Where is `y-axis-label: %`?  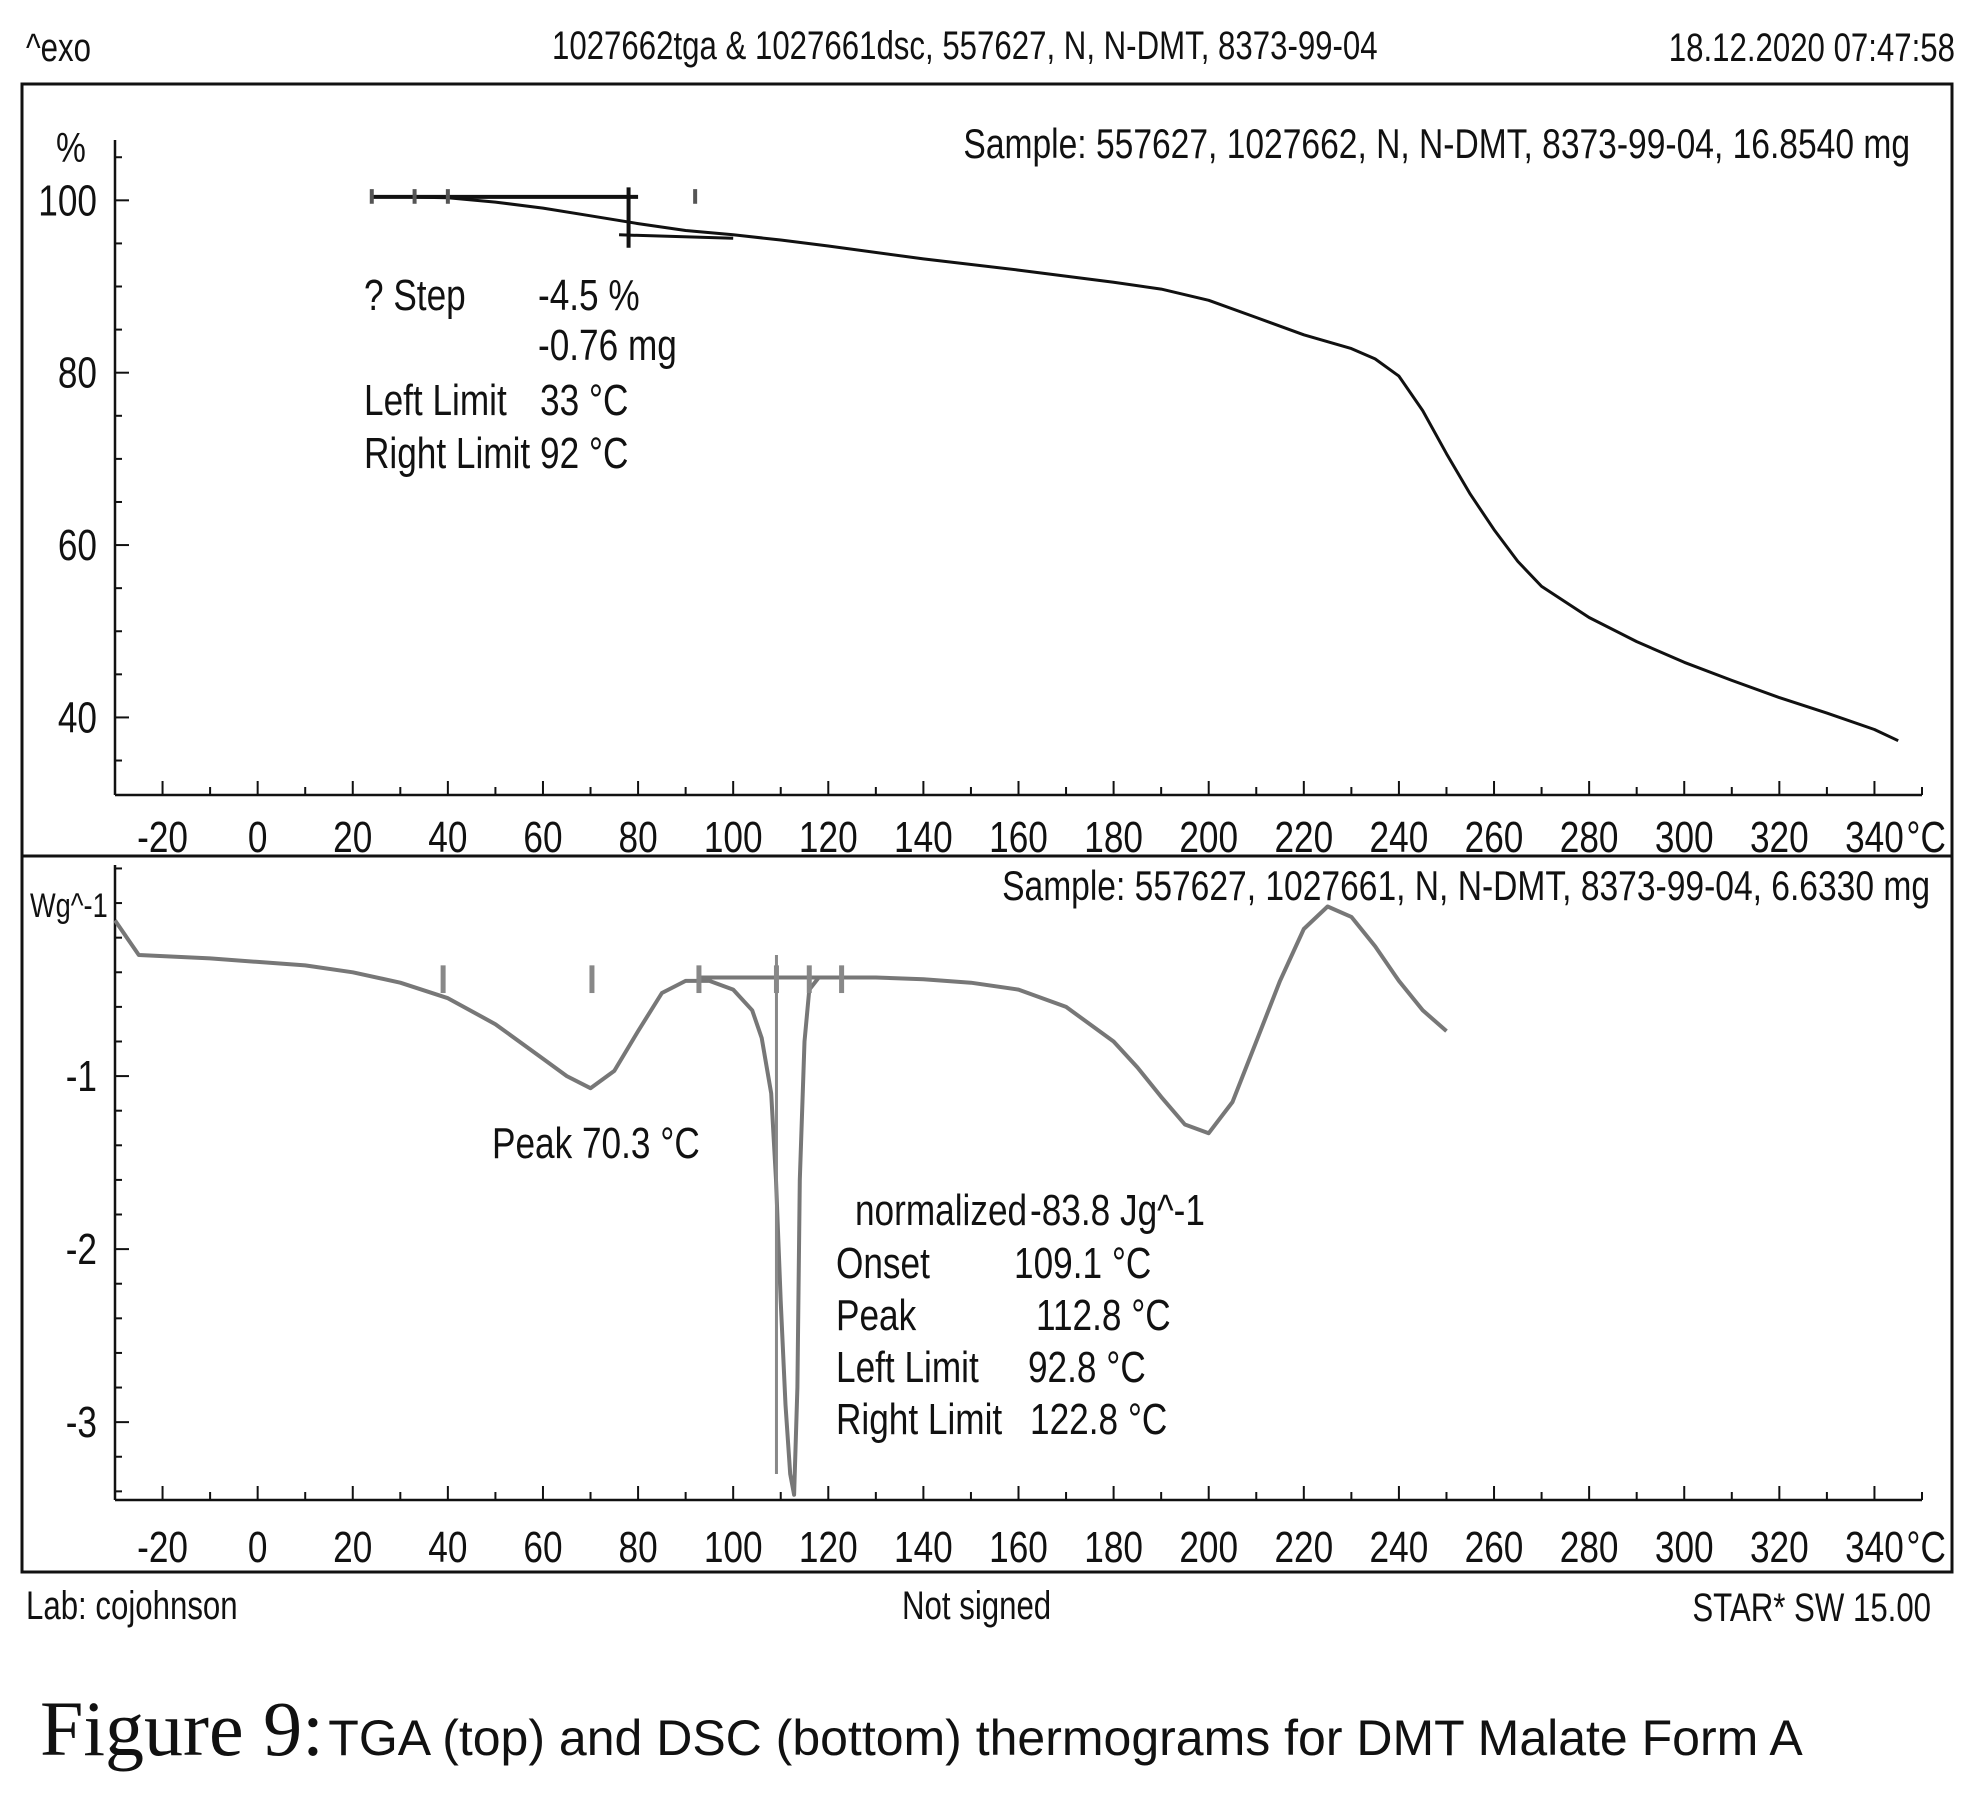 y-axis-label: % is located at coordinates (71, 149).